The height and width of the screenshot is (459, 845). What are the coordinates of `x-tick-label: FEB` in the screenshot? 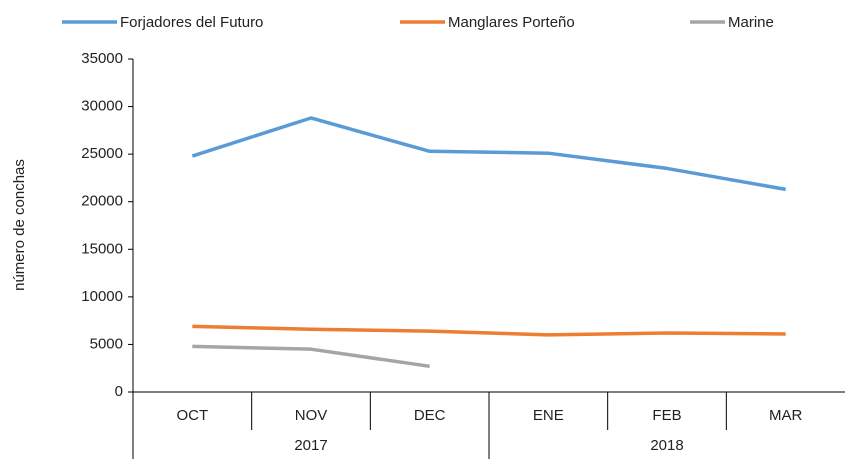 It's located at (666, 415).